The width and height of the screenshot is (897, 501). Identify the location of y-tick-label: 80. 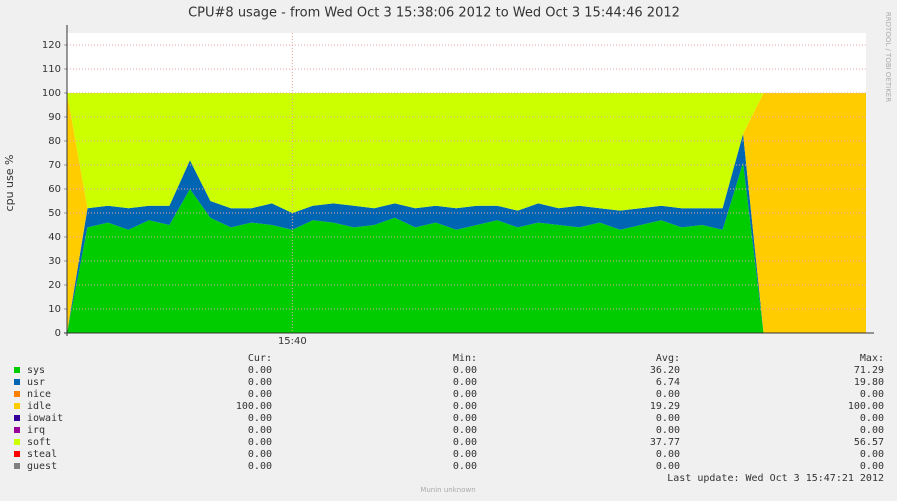
(54, 141).